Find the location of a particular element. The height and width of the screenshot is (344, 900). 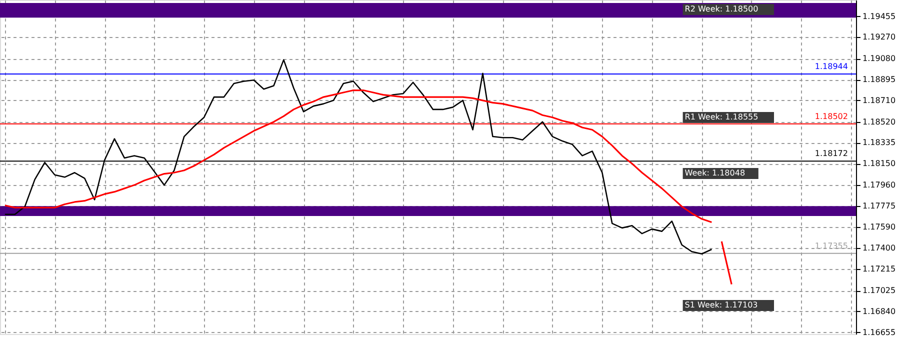

annotation: Week: 1.18048 is located at coordinates (715, 173).